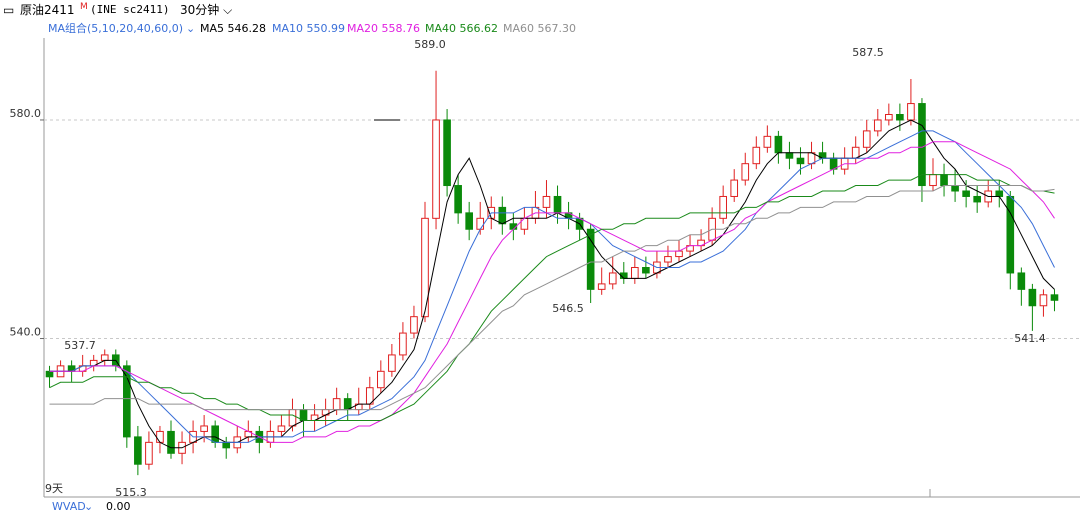  I want to click on chevron-down-icon: ⌵, so click(226, 10).